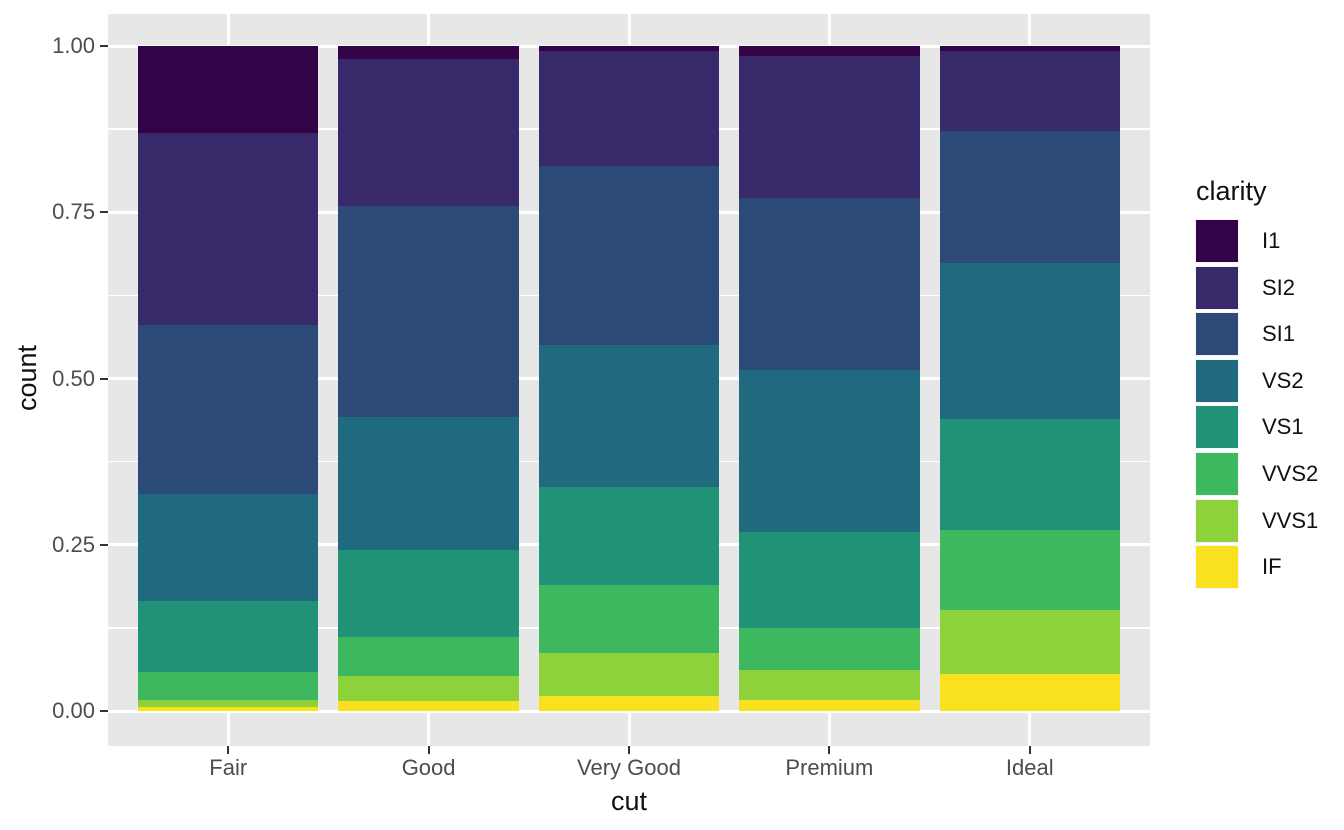 The width and height of the screenshot is (1344, 830). Describe the element at coordinates (1217, 334) in the screenshot. I see `legend-key-swatch-si1` at that location.